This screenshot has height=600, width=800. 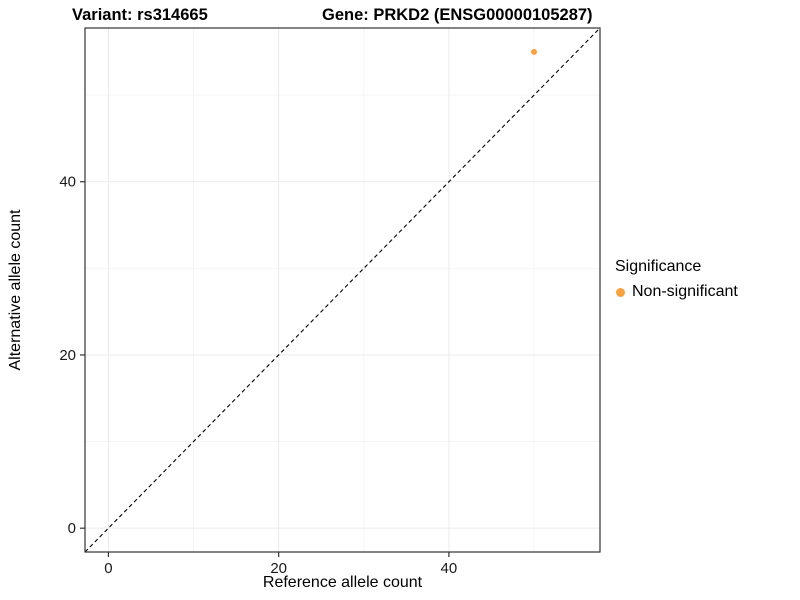 What do you see at coordinates (140, 15) in the screenshot?
I see `plot-title-variant: Variant: rs314665` at bounding box center [140, 15].